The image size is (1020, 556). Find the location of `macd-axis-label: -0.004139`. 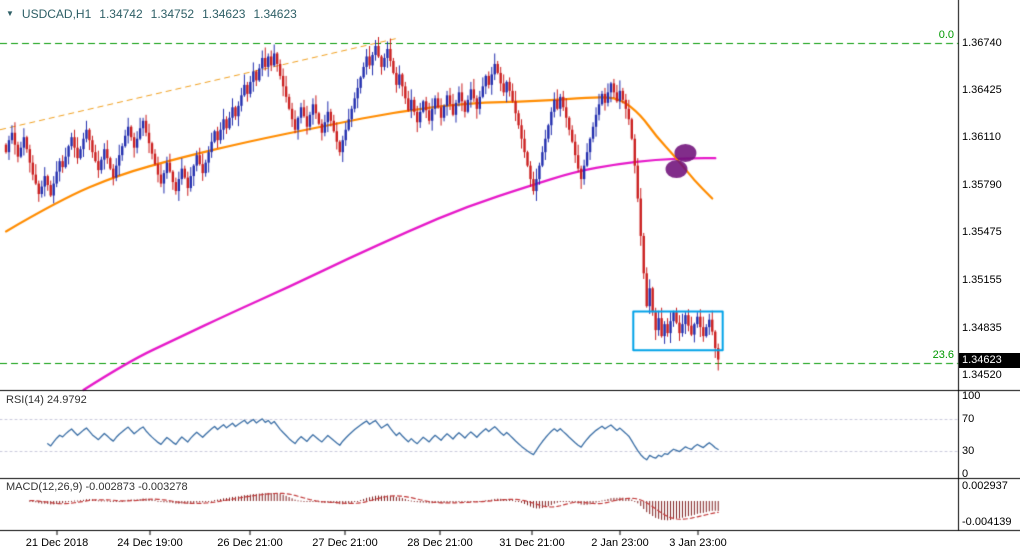

macd-axis-label: -0.004139 is located at coordinates (987, 522).